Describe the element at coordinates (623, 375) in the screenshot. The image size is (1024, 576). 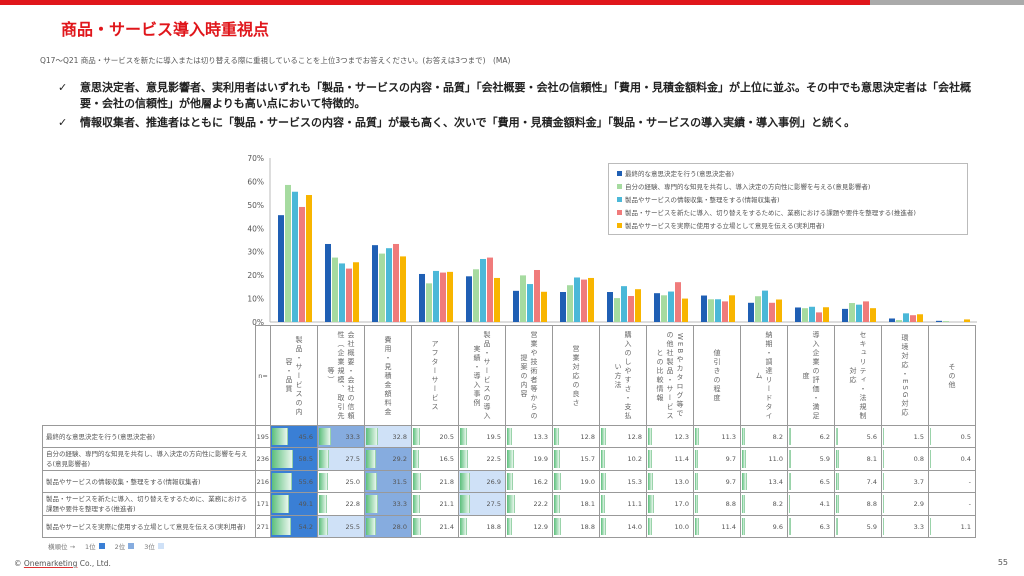
I see `column-header: 購入のしやすさ・支払い方法` at that location.